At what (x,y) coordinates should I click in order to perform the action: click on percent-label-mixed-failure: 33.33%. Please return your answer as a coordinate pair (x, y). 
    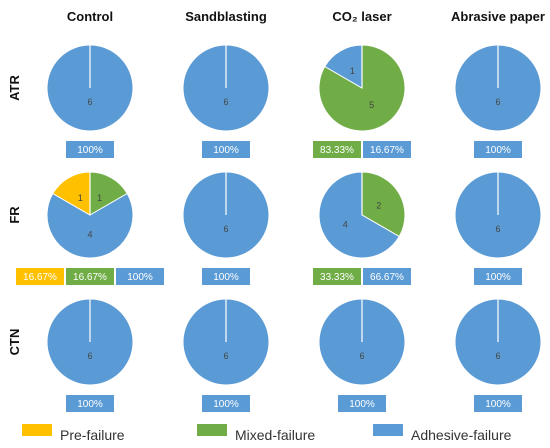
    Looking at the image, I should click on (337, 276).